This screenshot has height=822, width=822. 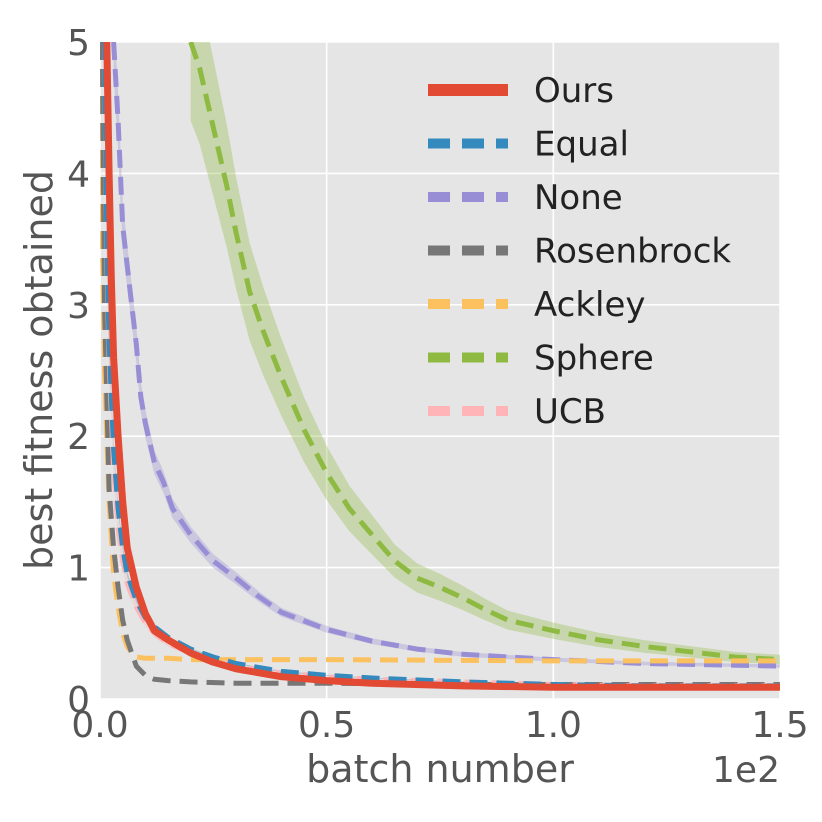 What do you see at coordinates (39, 370) in the screenshot?
I see `y-axis-label: best fitness obtained` at bounding box center [39, 370].